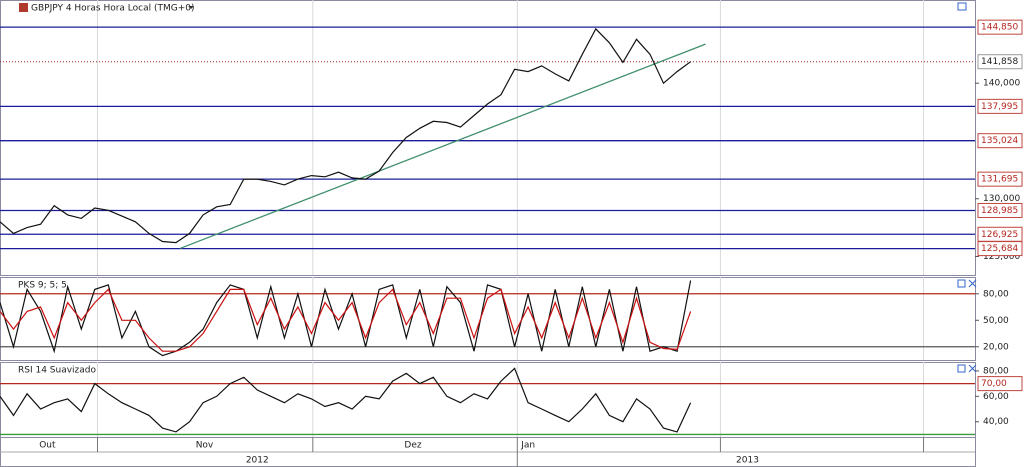 The image size is (1024, 467). What do you see at coordinates (1001, 199) in the screenshot?
I see `y-tick-label: 130,000` at bounding box center [1001, 199].